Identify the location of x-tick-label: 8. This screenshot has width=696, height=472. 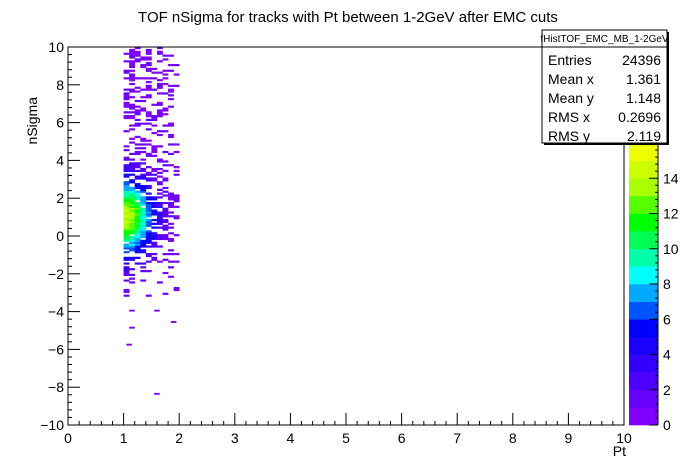
(513, 438).